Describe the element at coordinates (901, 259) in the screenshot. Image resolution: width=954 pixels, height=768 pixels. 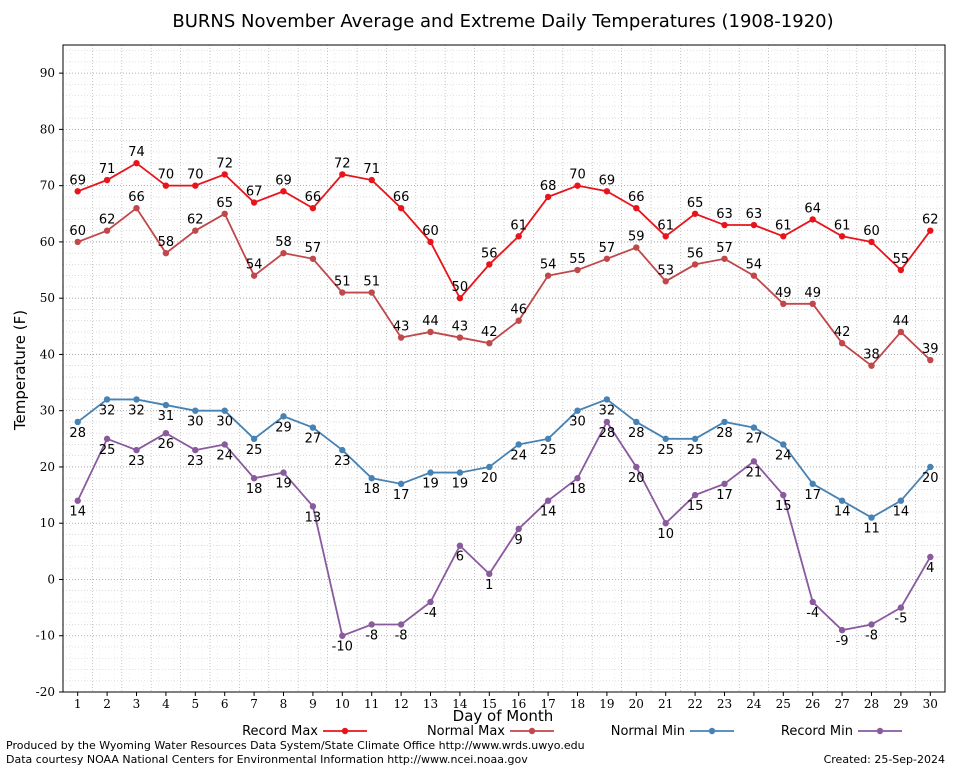
I see `data-label-record-max: 55` at that location.